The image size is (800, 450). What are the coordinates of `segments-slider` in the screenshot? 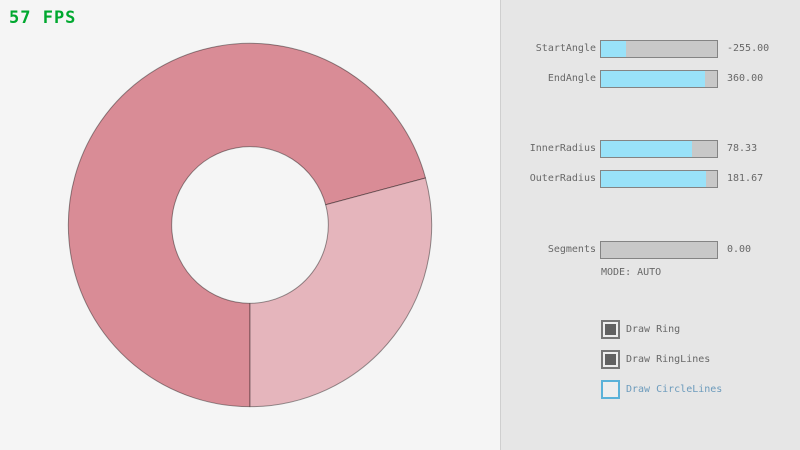 It's located at (659, 250).